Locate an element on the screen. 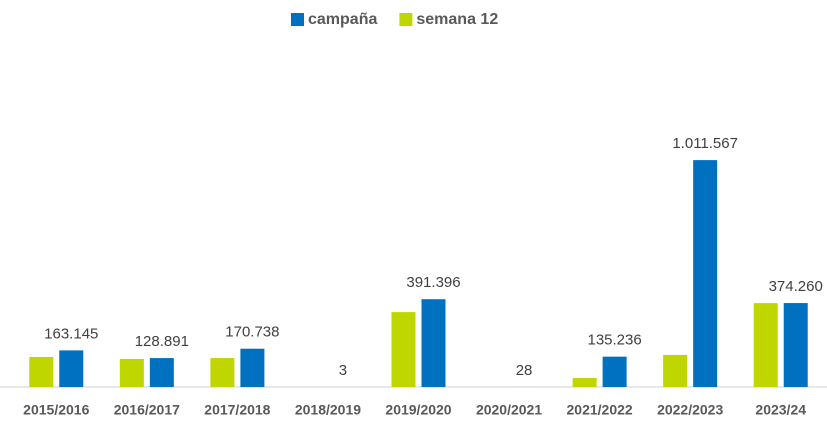 The width and height of the screenshot is (827, 426). x-tick-label: 2015/2016 is located at coordinates (56, 410).